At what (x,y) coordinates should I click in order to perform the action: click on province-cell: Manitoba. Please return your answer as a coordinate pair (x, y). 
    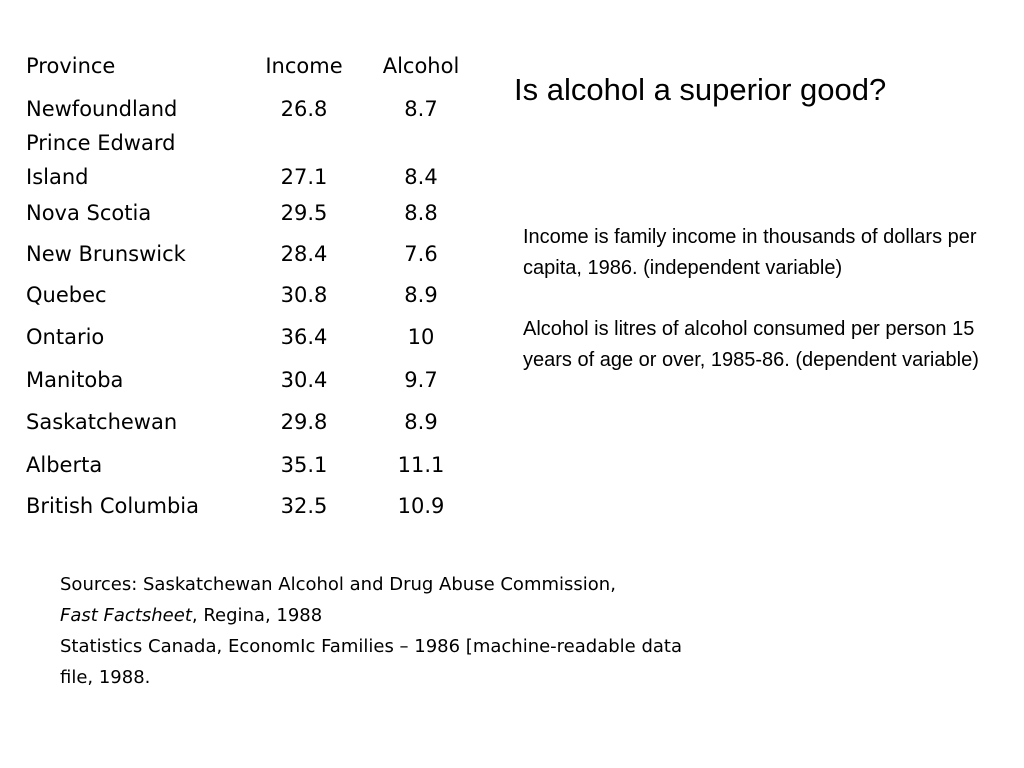
    Looking at the image, I should click on (75, 380).